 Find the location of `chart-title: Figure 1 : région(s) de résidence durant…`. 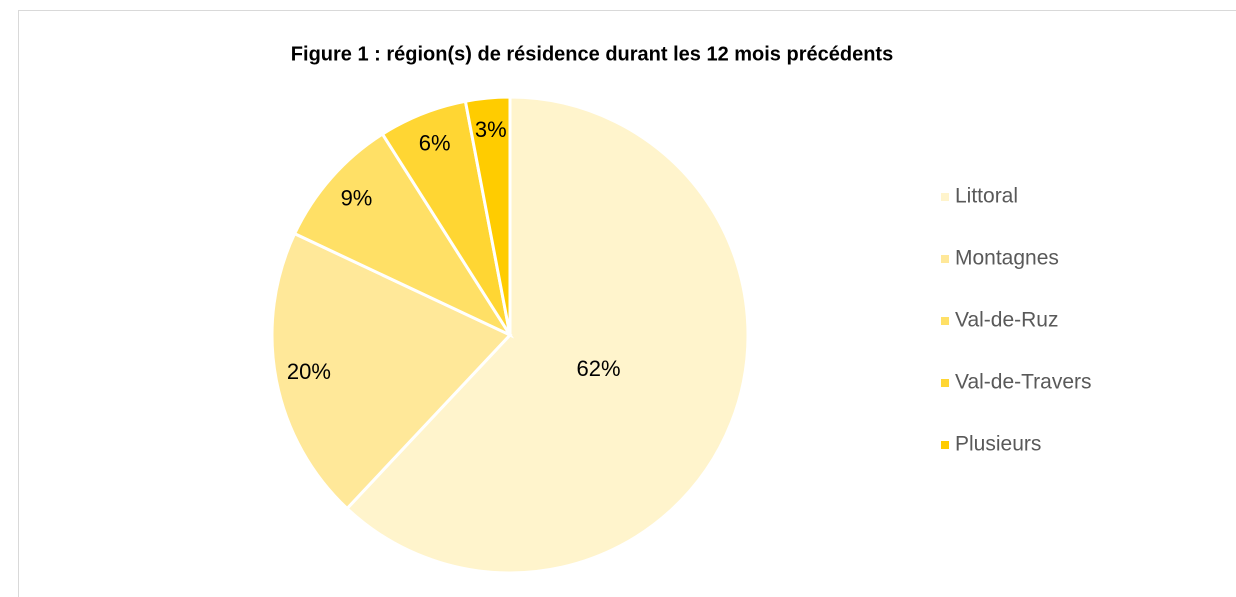

chart-title: Figure 1 : région(s) de résidence durant… is located at coordinates (592, 54).